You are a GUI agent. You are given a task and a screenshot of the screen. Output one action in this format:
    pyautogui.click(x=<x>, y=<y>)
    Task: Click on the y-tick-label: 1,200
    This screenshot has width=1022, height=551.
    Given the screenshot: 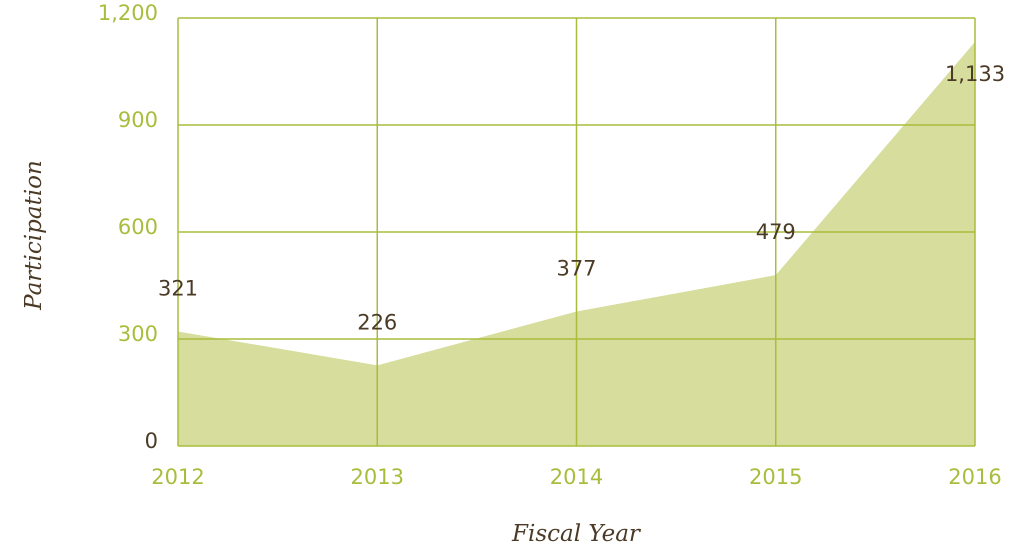 What is the action you would take?
    pyautogui.click(x=128, y=13)
    